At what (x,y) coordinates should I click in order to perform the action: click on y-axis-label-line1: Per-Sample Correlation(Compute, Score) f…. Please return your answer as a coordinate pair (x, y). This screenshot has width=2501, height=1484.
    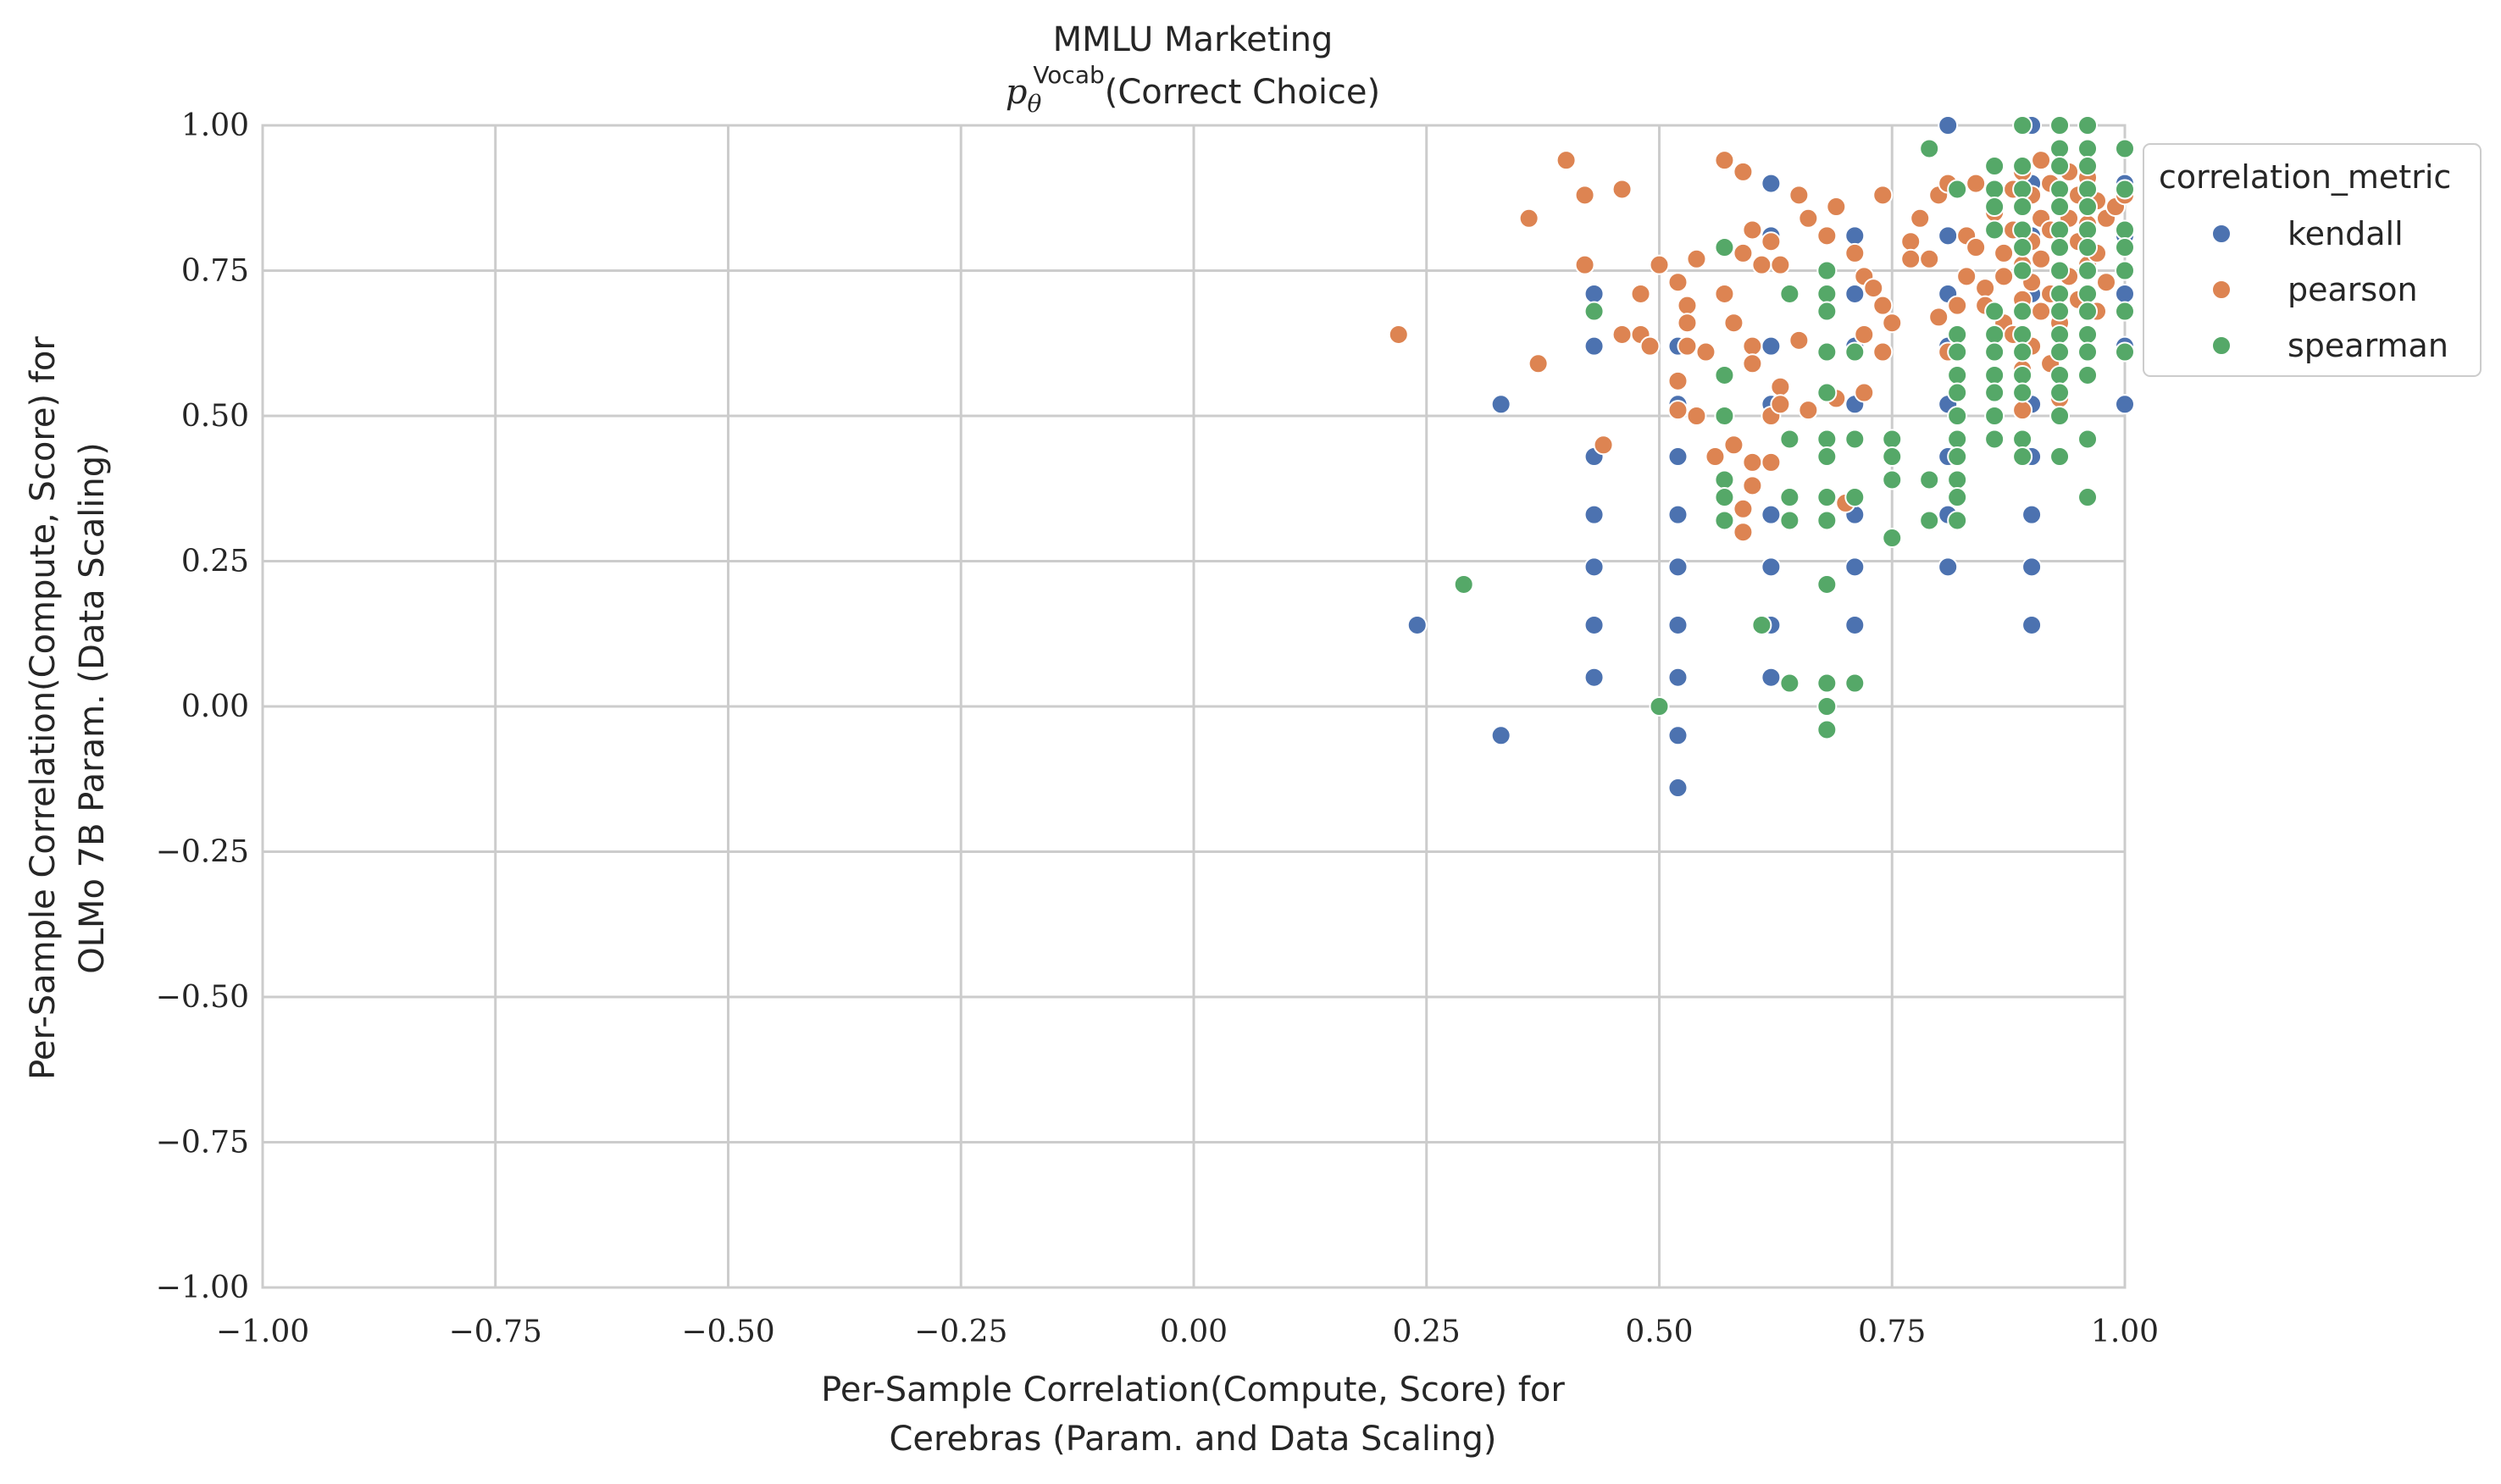
    Looking at the image, I should click on (43, 708).